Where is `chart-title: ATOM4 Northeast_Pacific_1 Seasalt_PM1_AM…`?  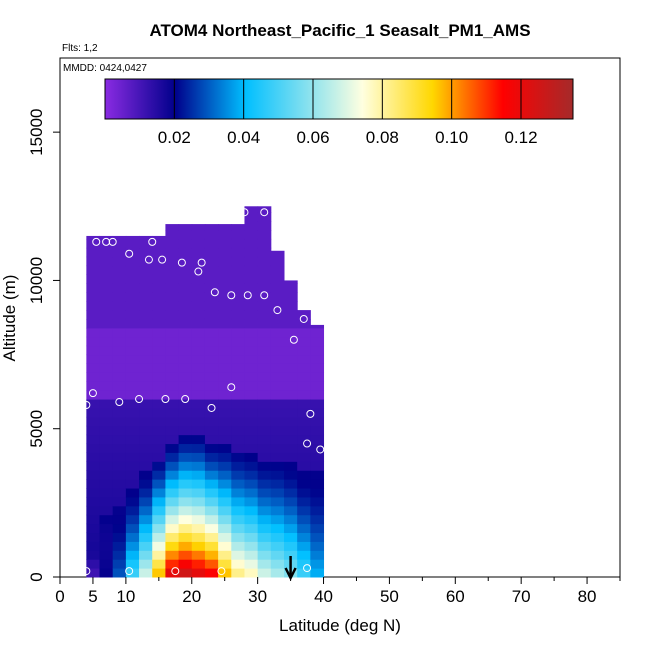
chart-title: ATOM4 Northeast_Pacific_1 Seasalt_PM1_AM… is located at coordinates (339, 30).